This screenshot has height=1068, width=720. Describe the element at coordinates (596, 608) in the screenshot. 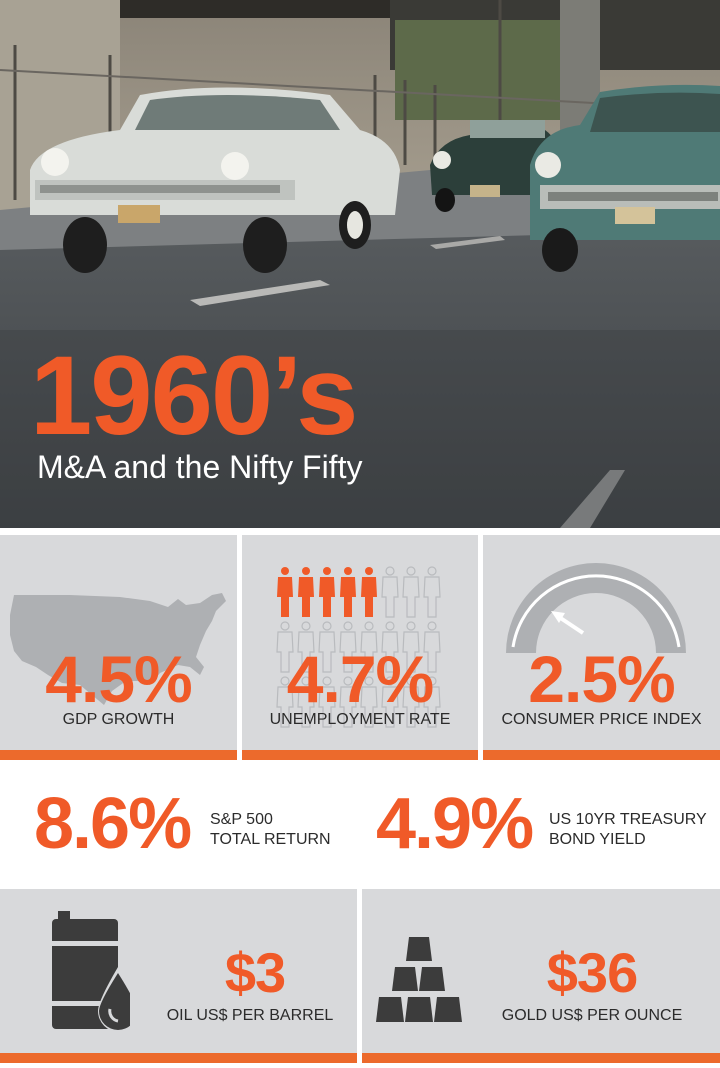

I see `gauge-icon` at that location.